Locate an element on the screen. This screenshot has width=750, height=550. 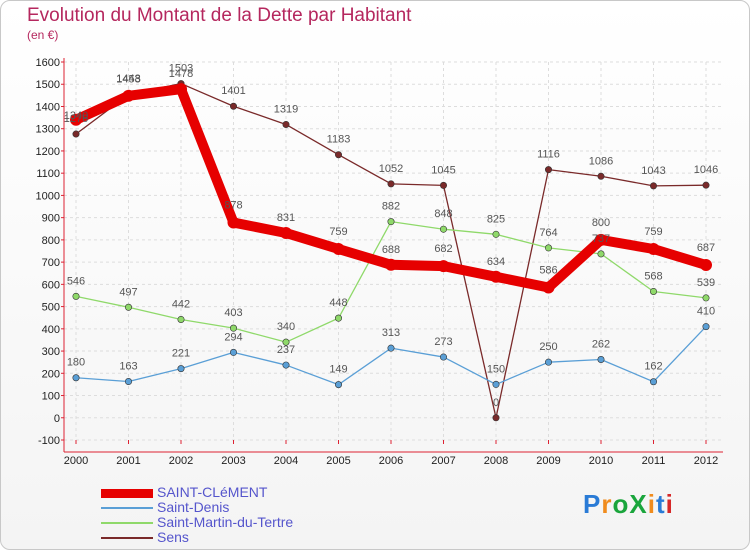
data-label: 262 is located at coordinates (601, 345).